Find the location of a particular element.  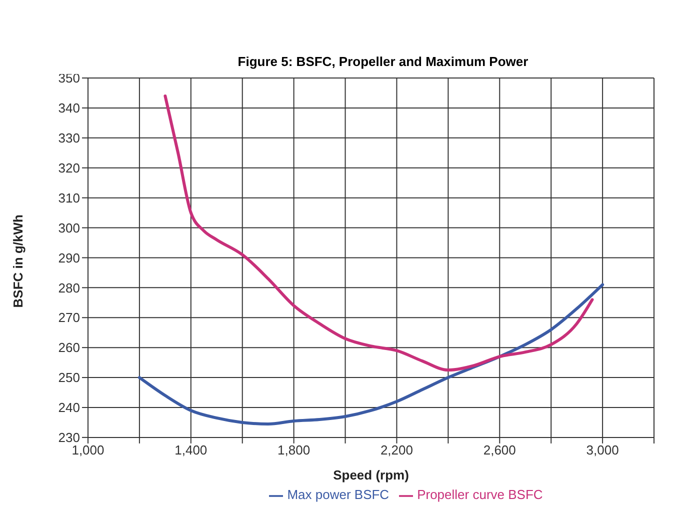

y-tick-label: 230 is located at coordinates (69, 438).